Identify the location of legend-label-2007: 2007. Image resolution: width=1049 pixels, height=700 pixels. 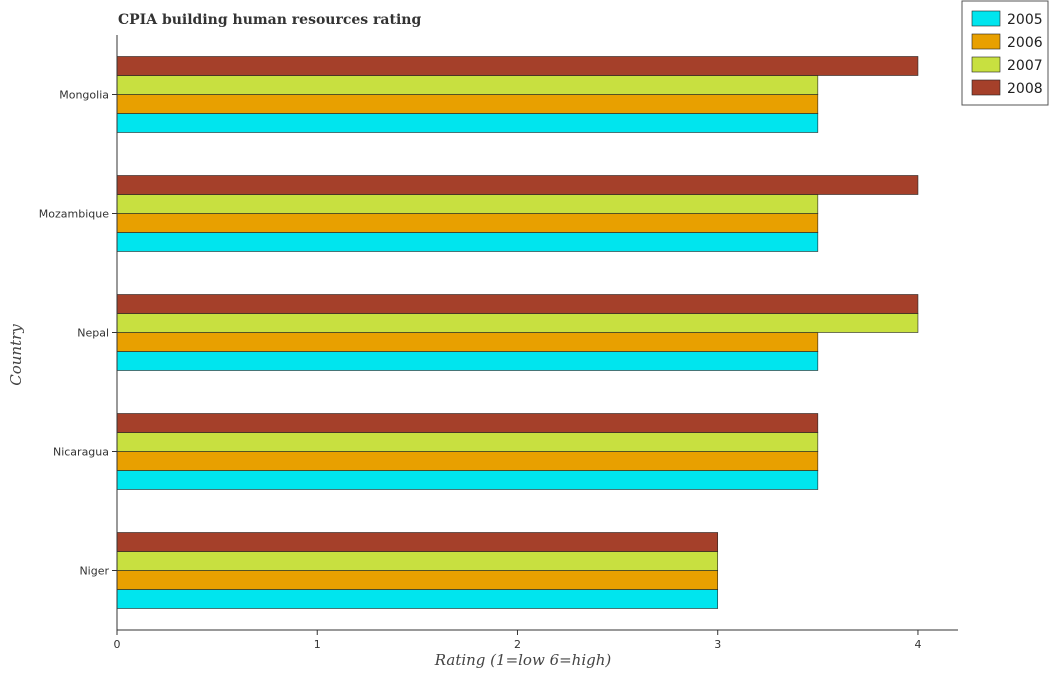
(1025, 66).